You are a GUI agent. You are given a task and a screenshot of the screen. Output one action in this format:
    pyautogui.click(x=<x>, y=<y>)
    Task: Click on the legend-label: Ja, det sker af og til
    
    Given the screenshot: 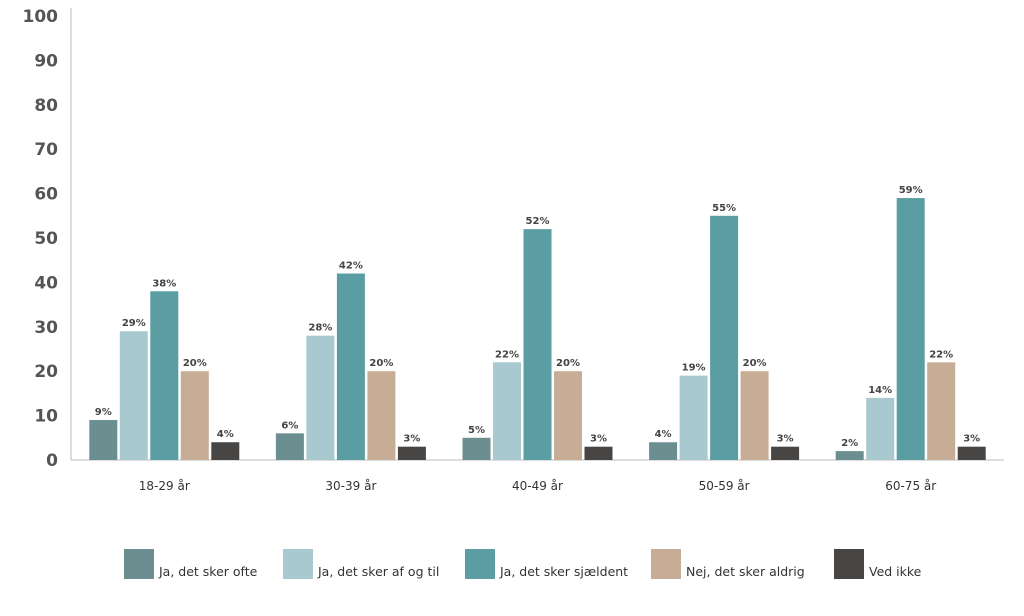 What is the action you would take?
    pyautogui.click(x=378, y=571)
    